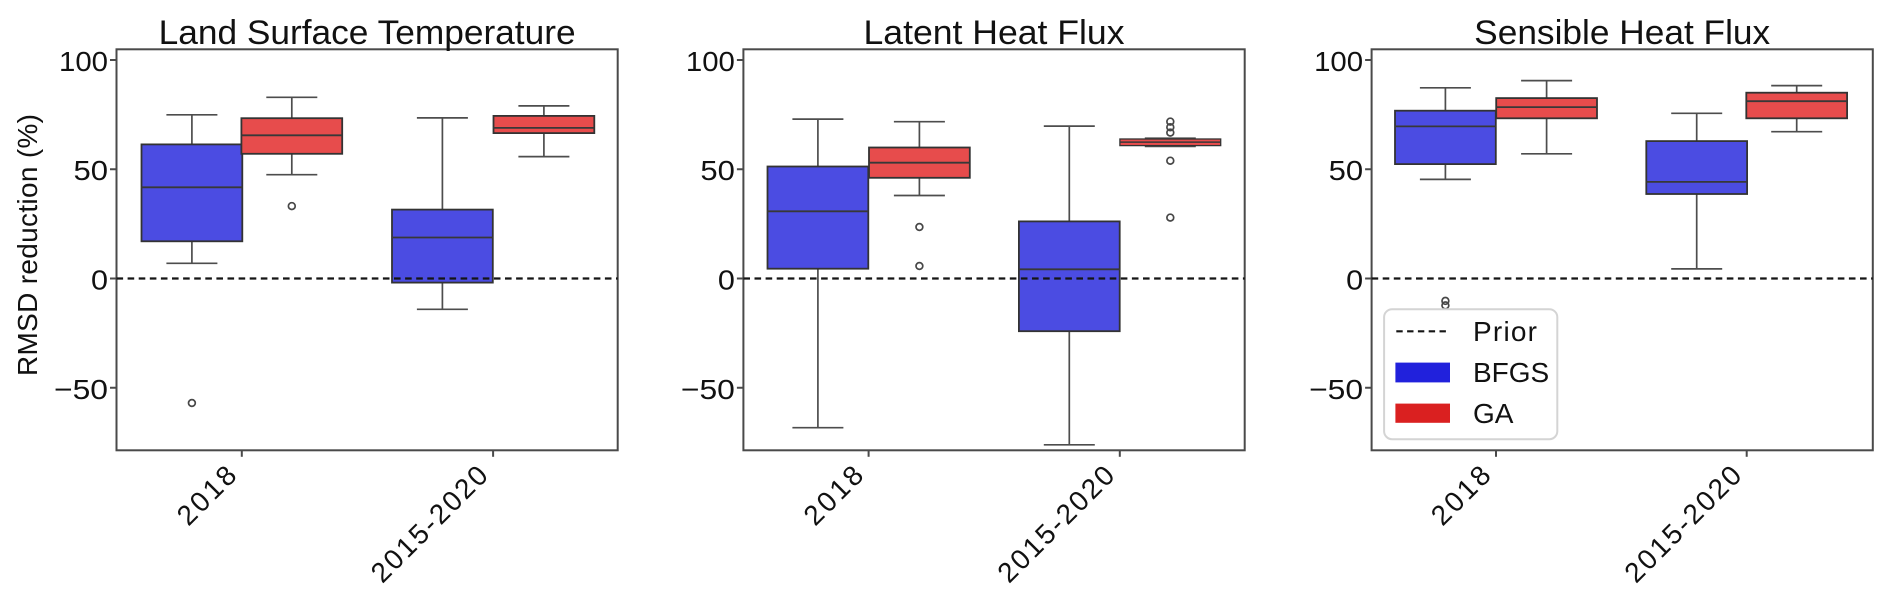 The height and width of the screenshot is (602, 1892). Describe the element at coordinates (1493, 413) in the screenshot. I see `svg-text: GA` at that location.